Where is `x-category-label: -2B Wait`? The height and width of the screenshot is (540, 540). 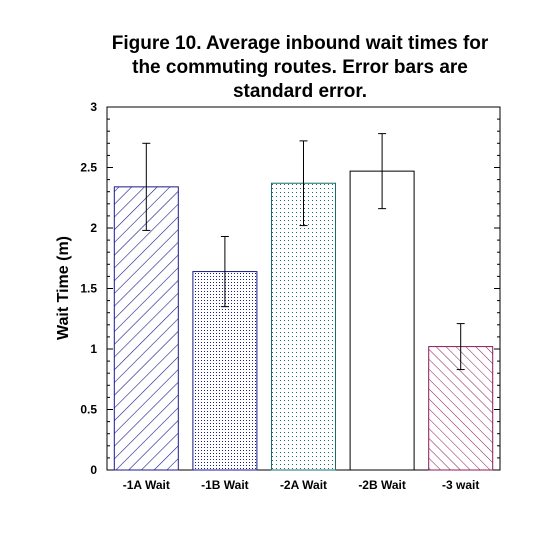 x-category-label: -2B Wait is located at coordinates (382, 485).